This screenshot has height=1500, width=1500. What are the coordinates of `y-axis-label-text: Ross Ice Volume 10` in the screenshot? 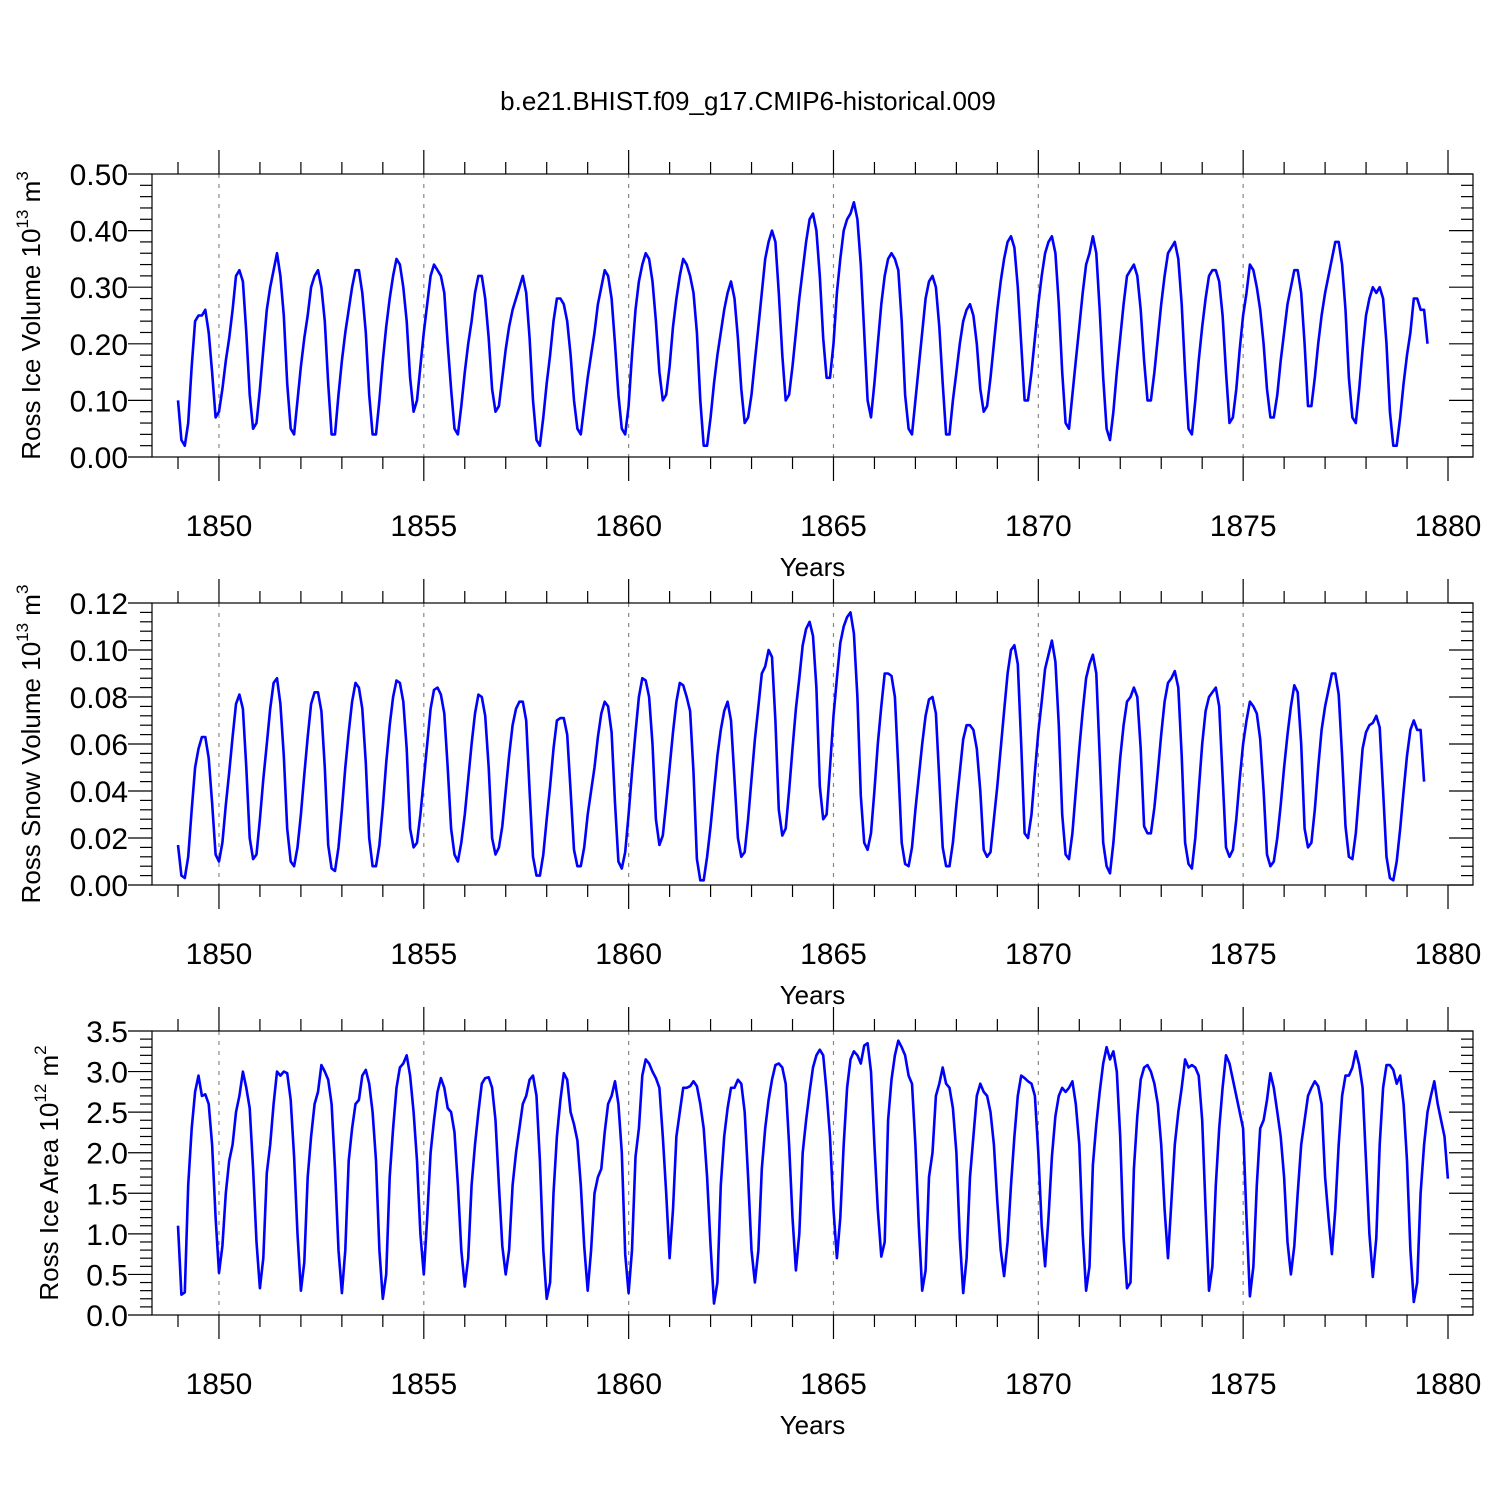 It's located at (31, 344).